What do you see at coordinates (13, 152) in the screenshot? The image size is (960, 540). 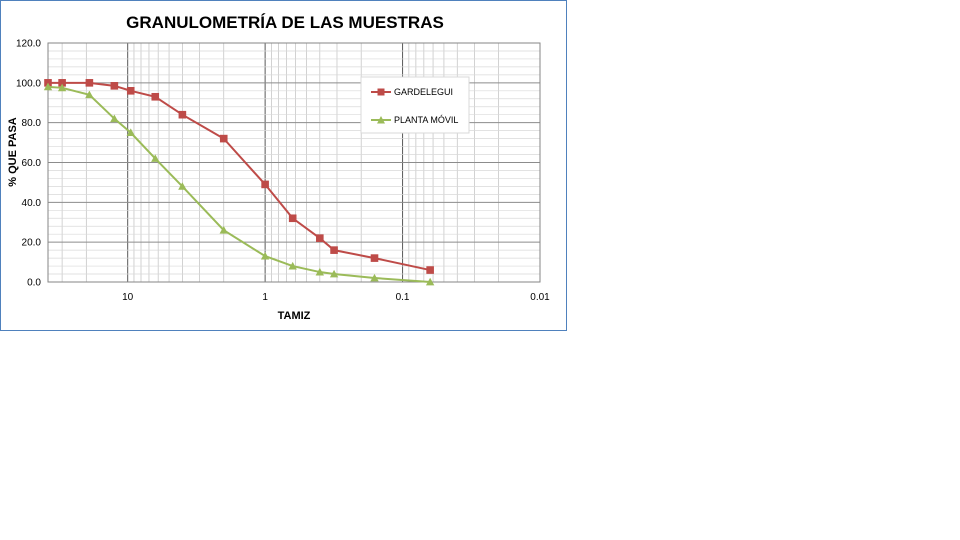 I see `y-axis-title: % QUE PASA` at bounding box center [13, 152].